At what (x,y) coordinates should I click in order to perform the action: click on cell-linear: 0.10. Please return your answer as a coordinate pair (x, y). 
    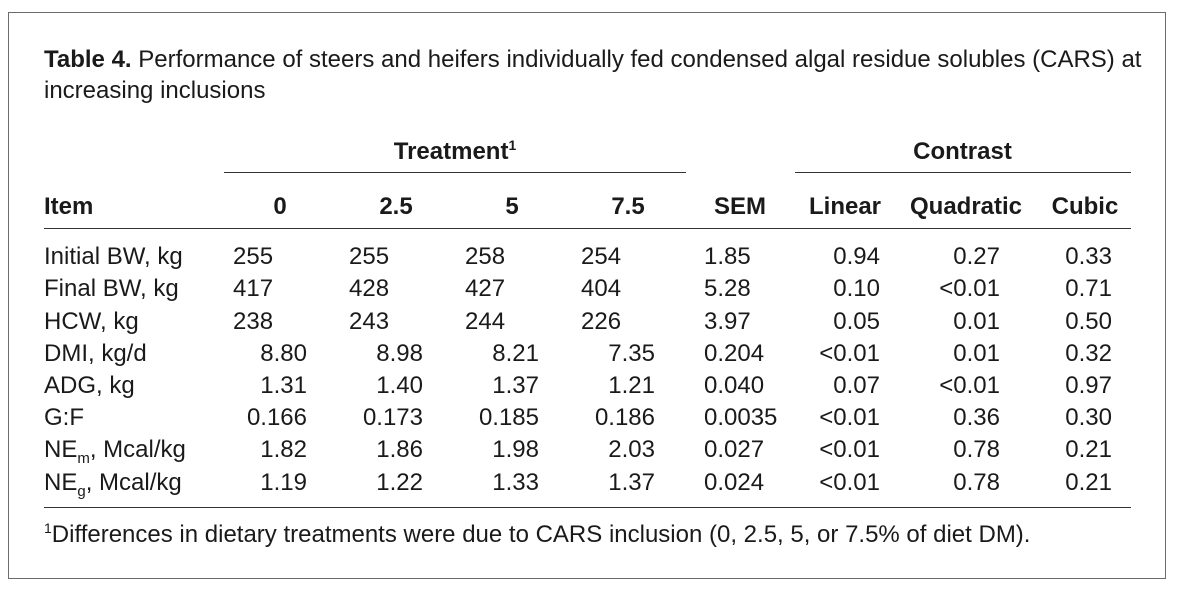
    Looking at the image, I should click on (856, 288).